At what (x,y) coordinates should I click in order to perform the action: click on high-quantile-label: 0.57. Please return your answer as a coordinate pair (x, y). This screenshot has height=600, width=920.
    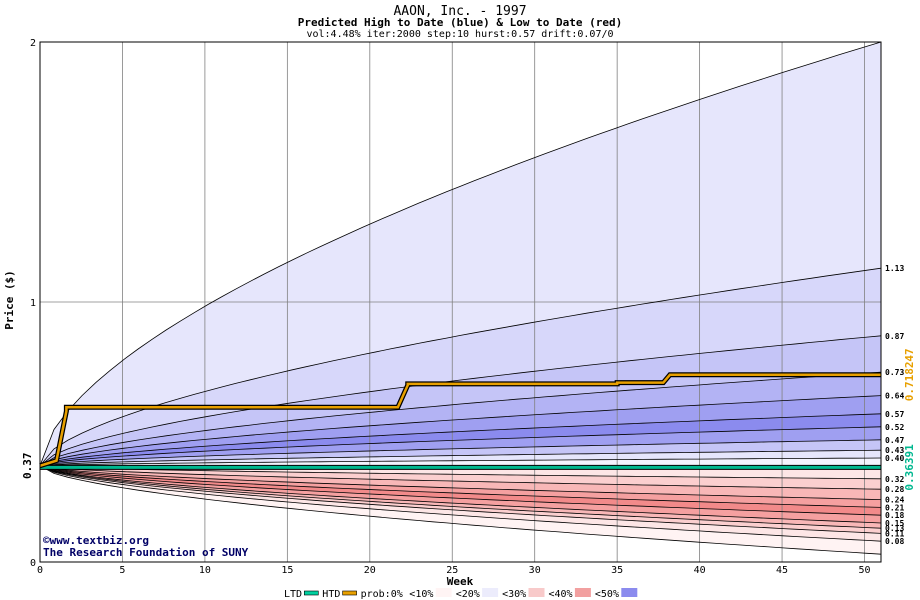
    Looking at the image, I should click on (894, 414).